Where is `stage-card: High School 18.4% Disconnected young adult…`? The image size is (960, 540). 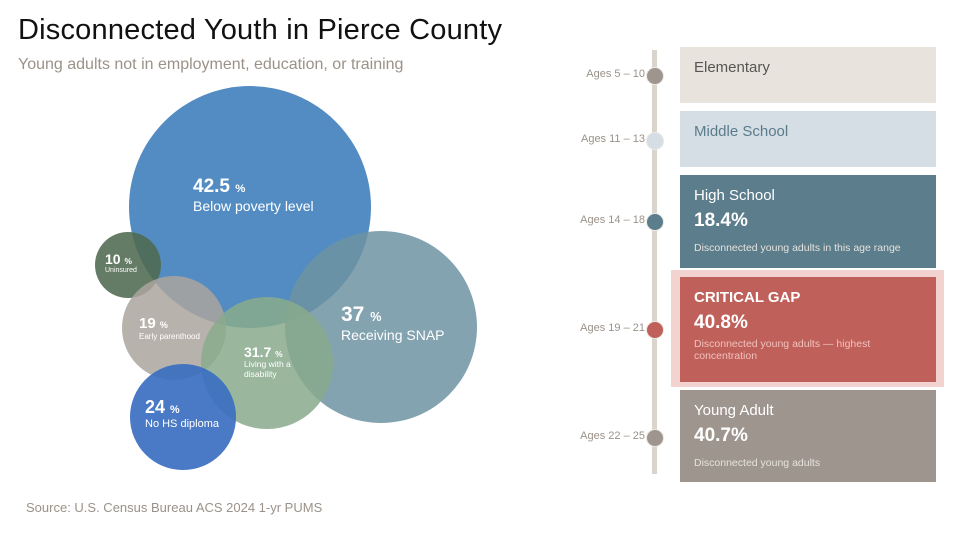
stage-card: High School 18.4% Disconnected young adult… is located at coordinates (808, 221).